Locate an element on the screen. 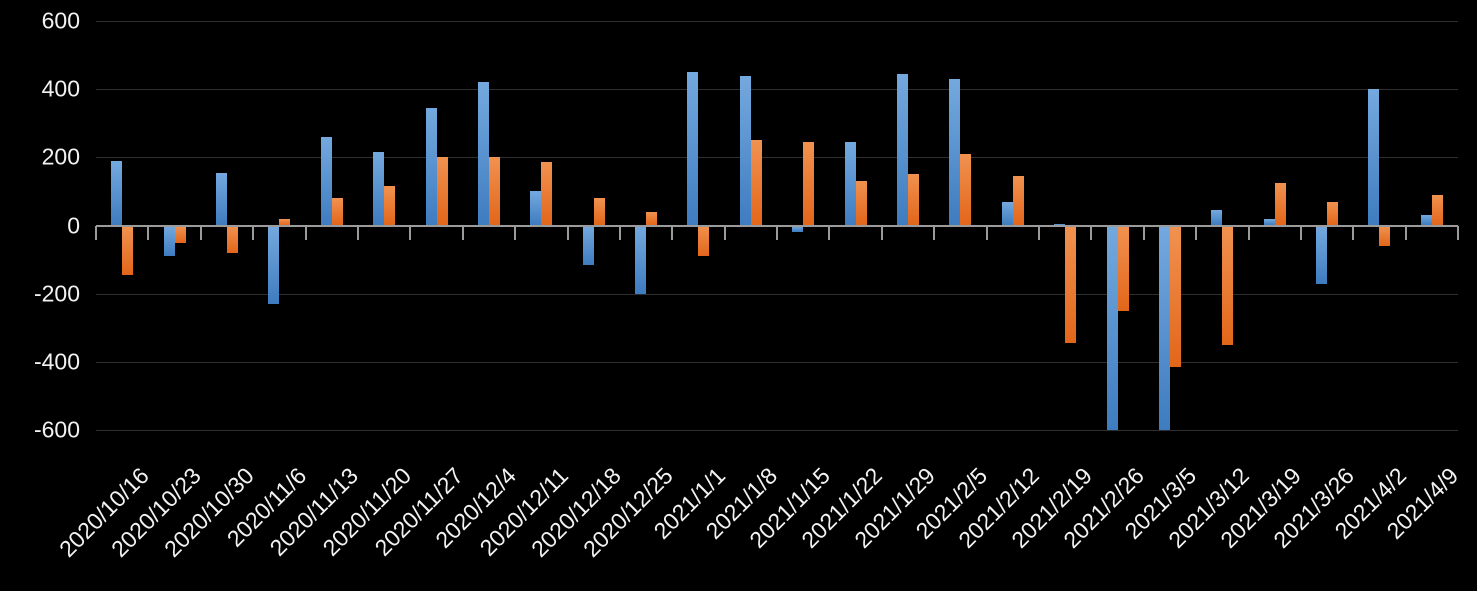 This screenshot has width=1477, height=591. y-axis-label: -400 is located at coordinates (56, 361).